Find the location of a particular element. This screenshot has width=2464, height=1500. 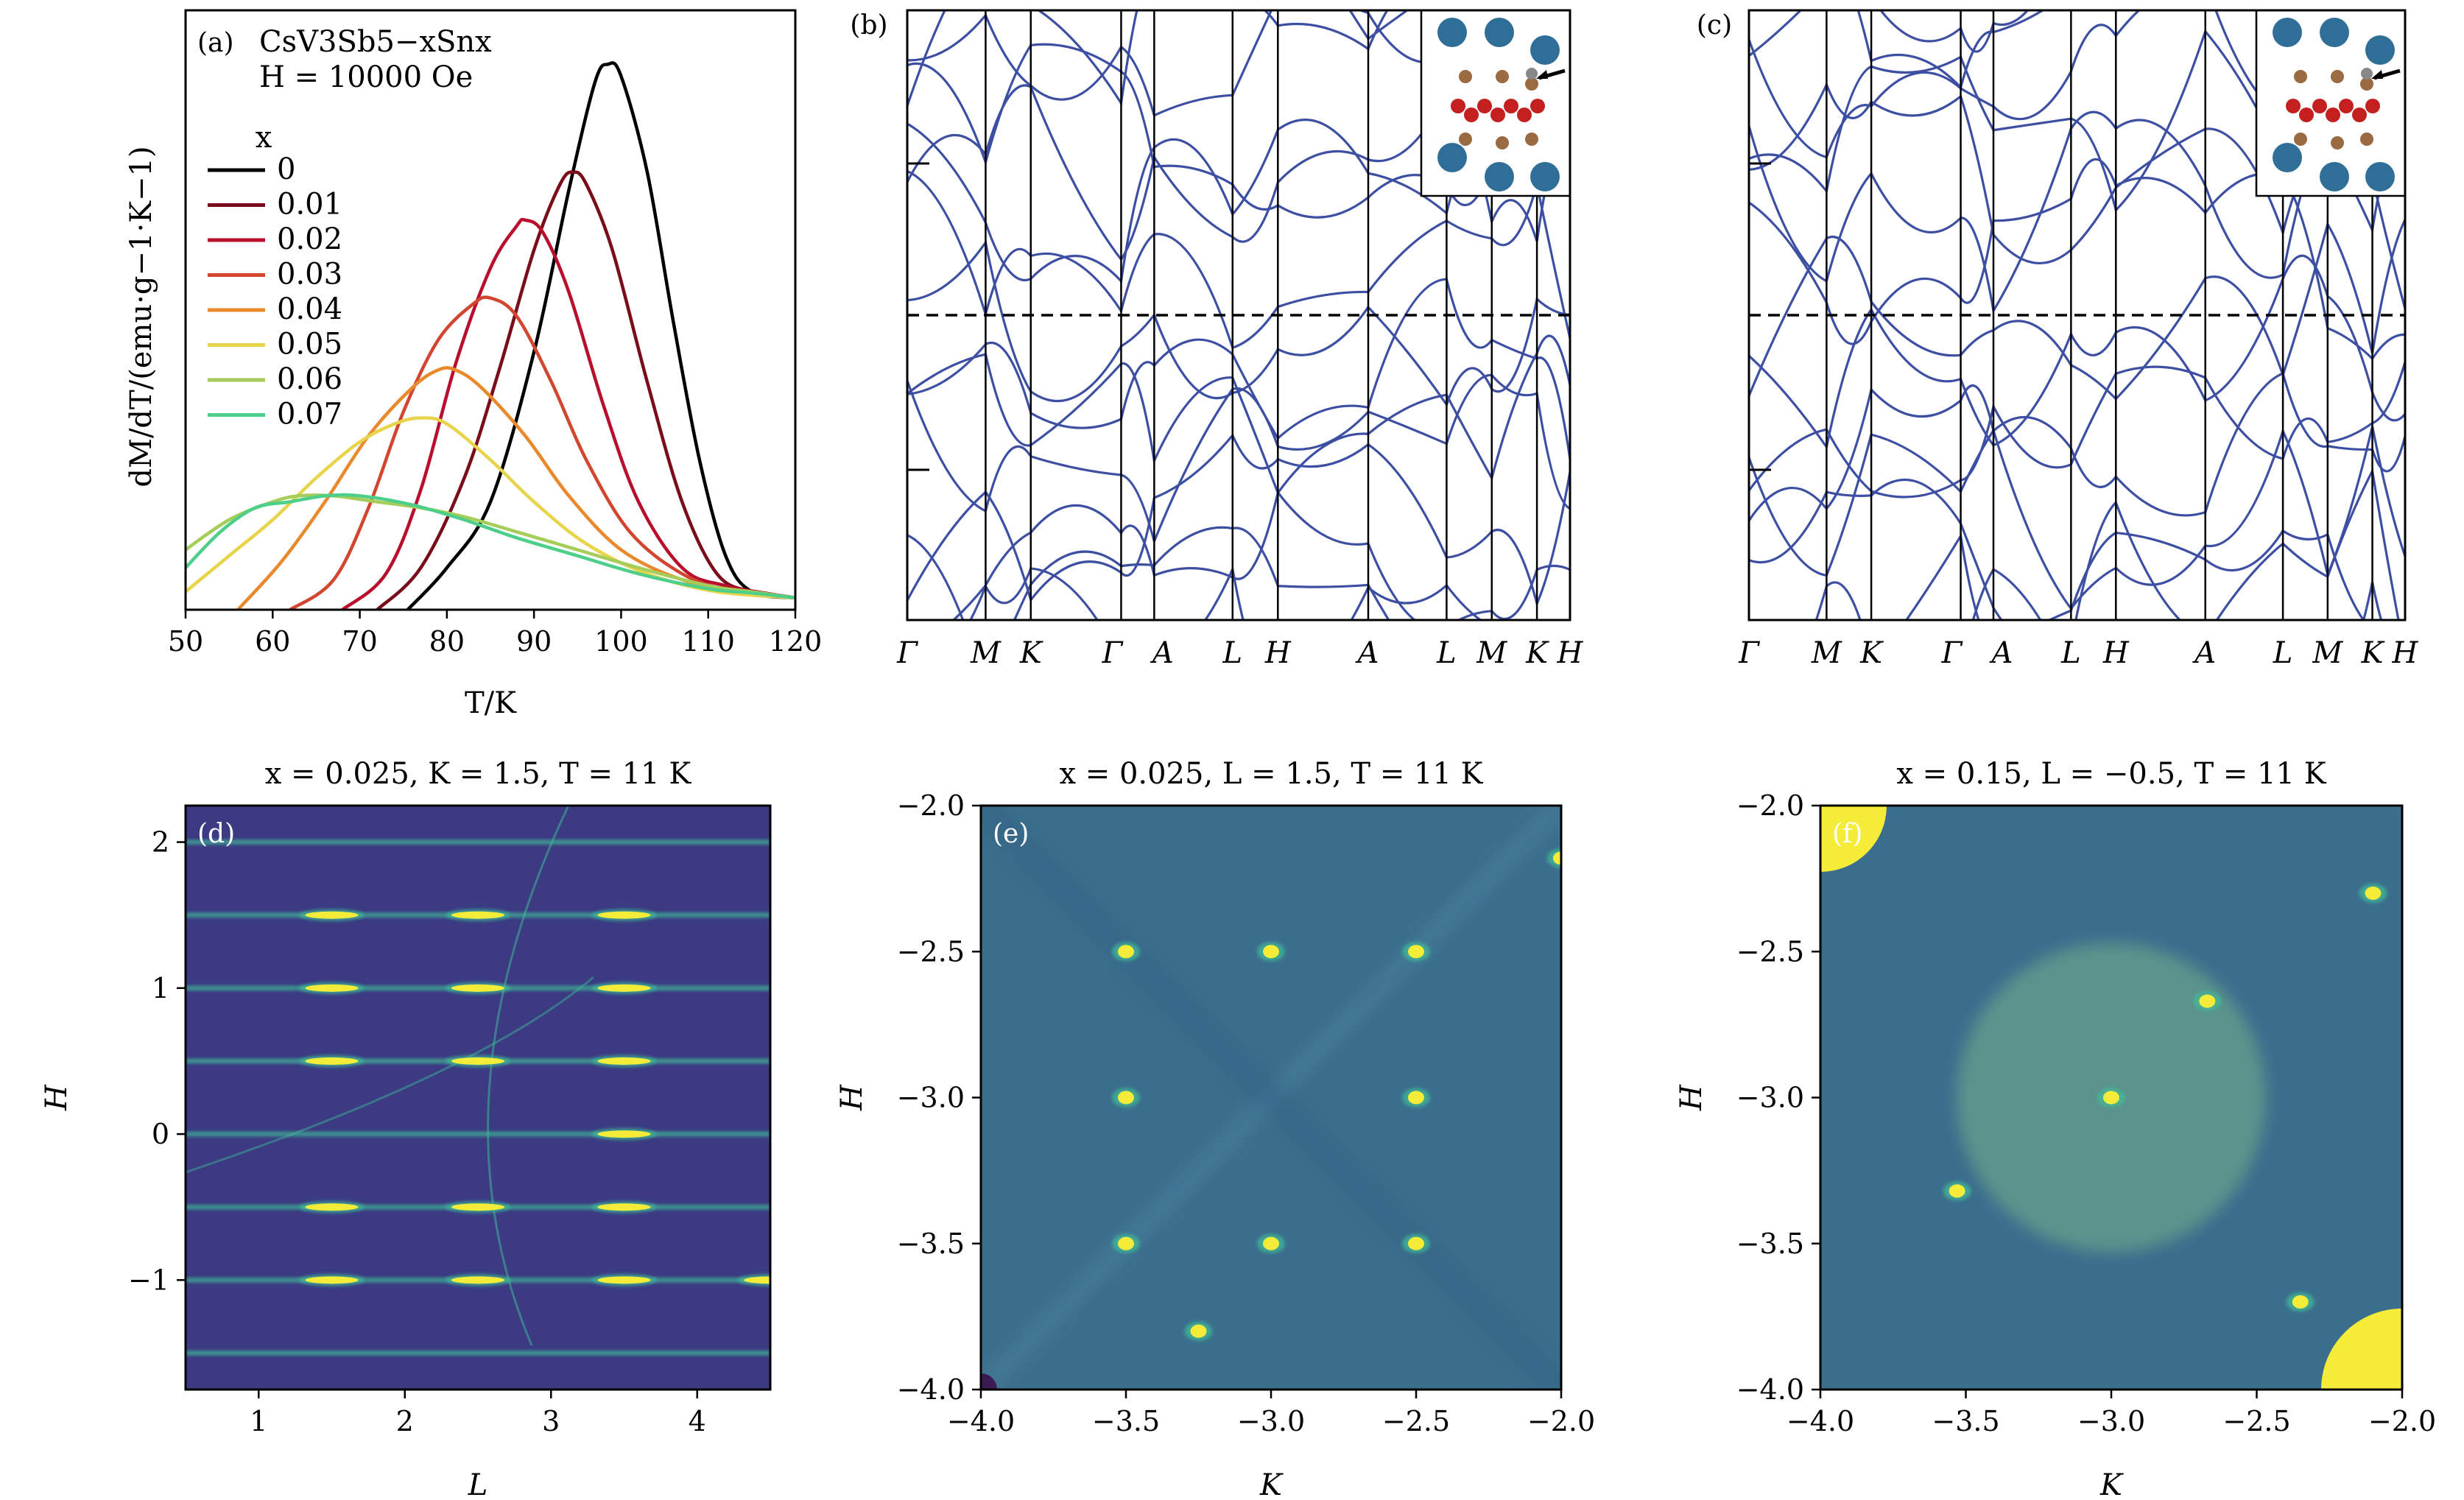

series-line-0.01 is located at coordinates (585, 390).